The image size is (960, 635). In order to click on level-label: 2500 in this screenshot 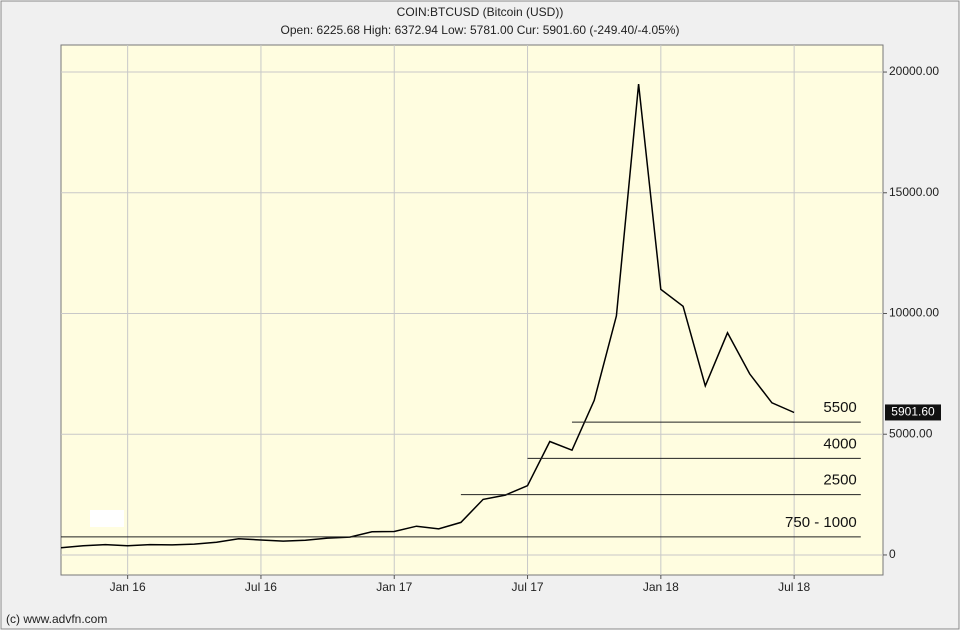, I will do `click(839, 480)`.